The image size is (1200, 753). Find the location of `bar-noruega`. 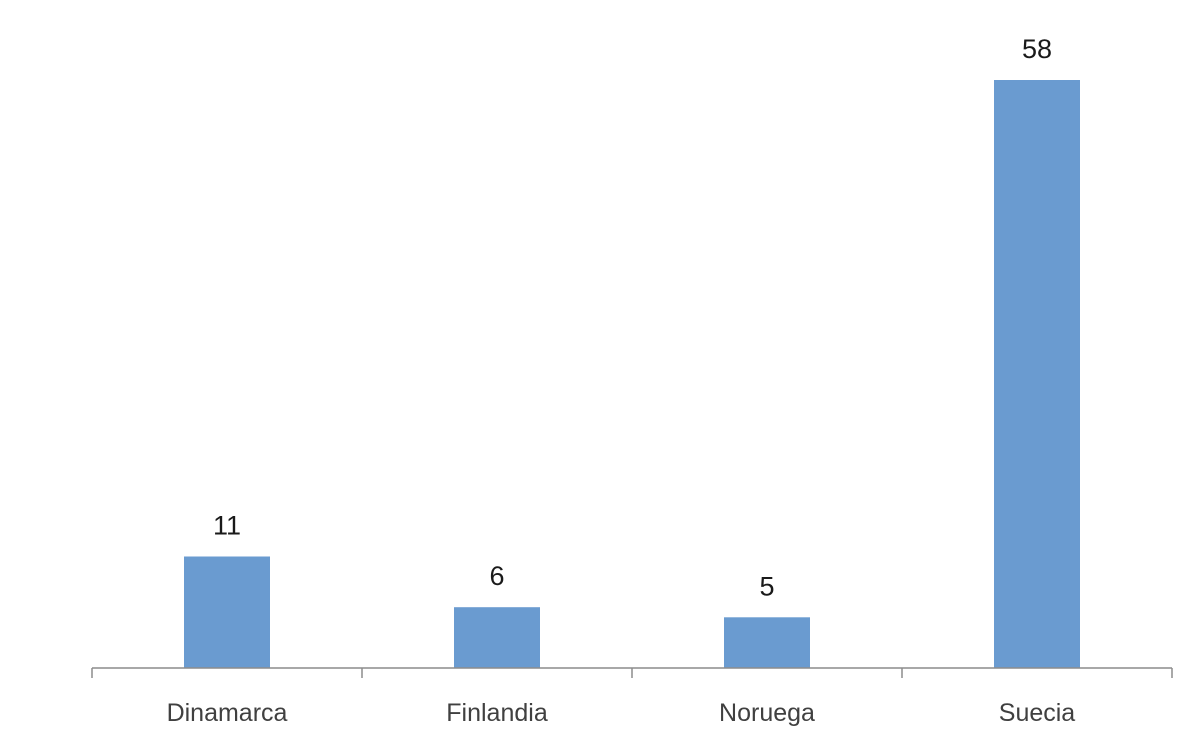

bar-noruega is located at coordinates (767, 642).